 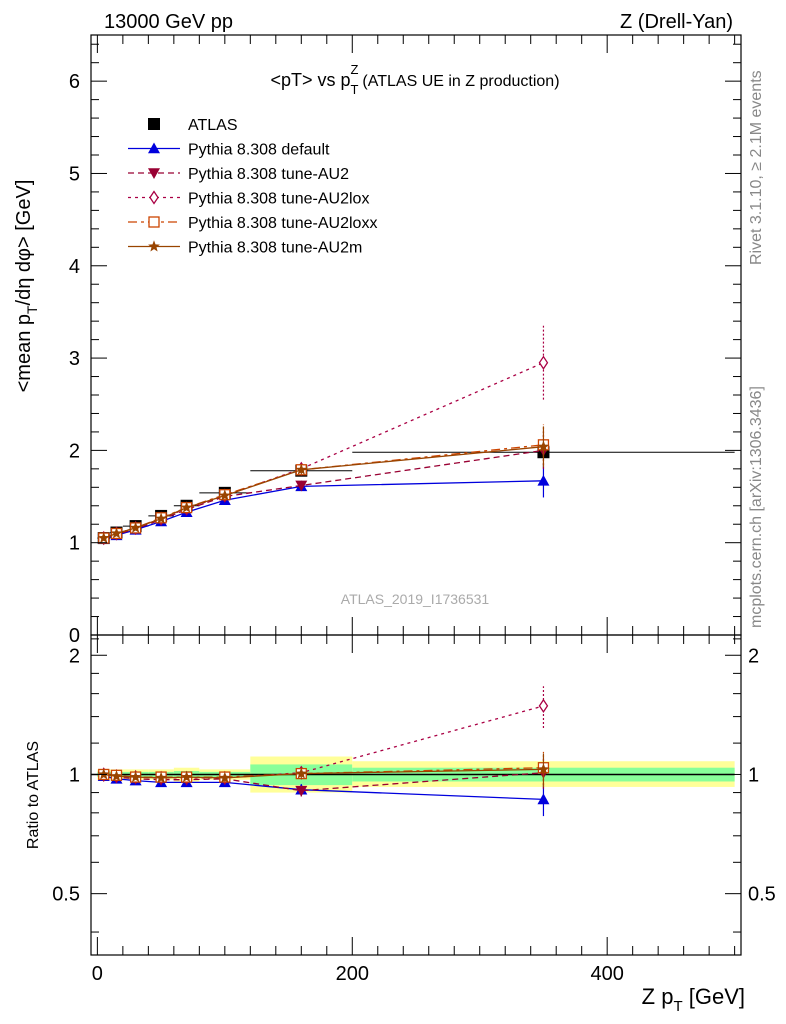 I want to click on x-tick-label: 400, so click(x=606, y=974).